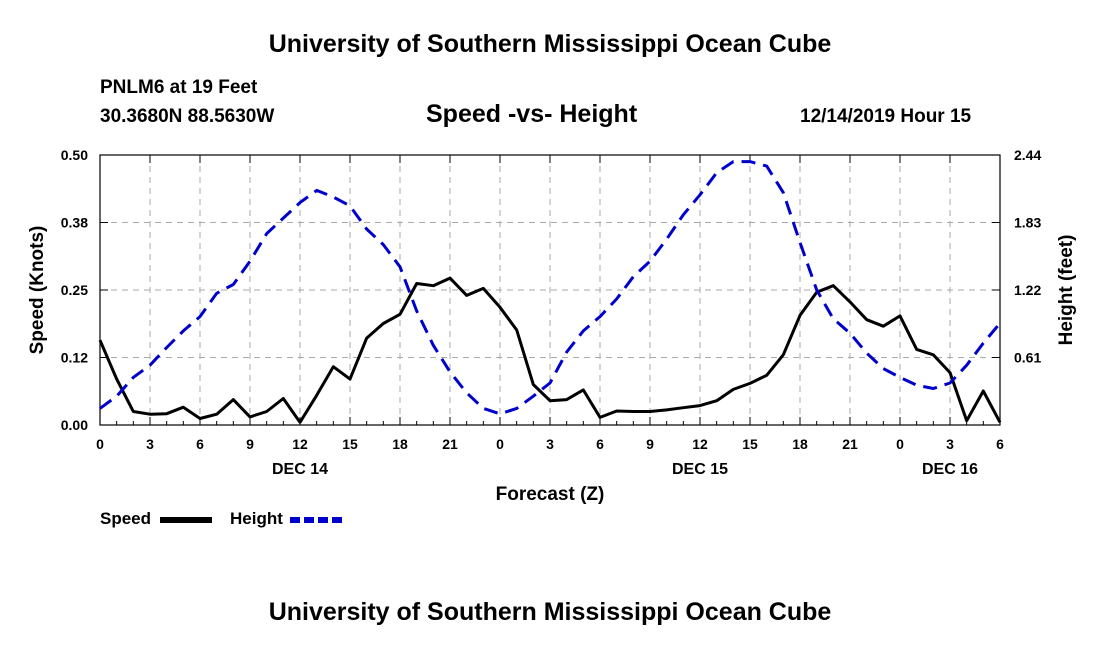 The width and height of the screenshot is (1100, 650). What do you see at coordinates (532, 114) in the screenshot?
I see `chart-title: Speed -vs- Height` at bounding box center [532, 114].